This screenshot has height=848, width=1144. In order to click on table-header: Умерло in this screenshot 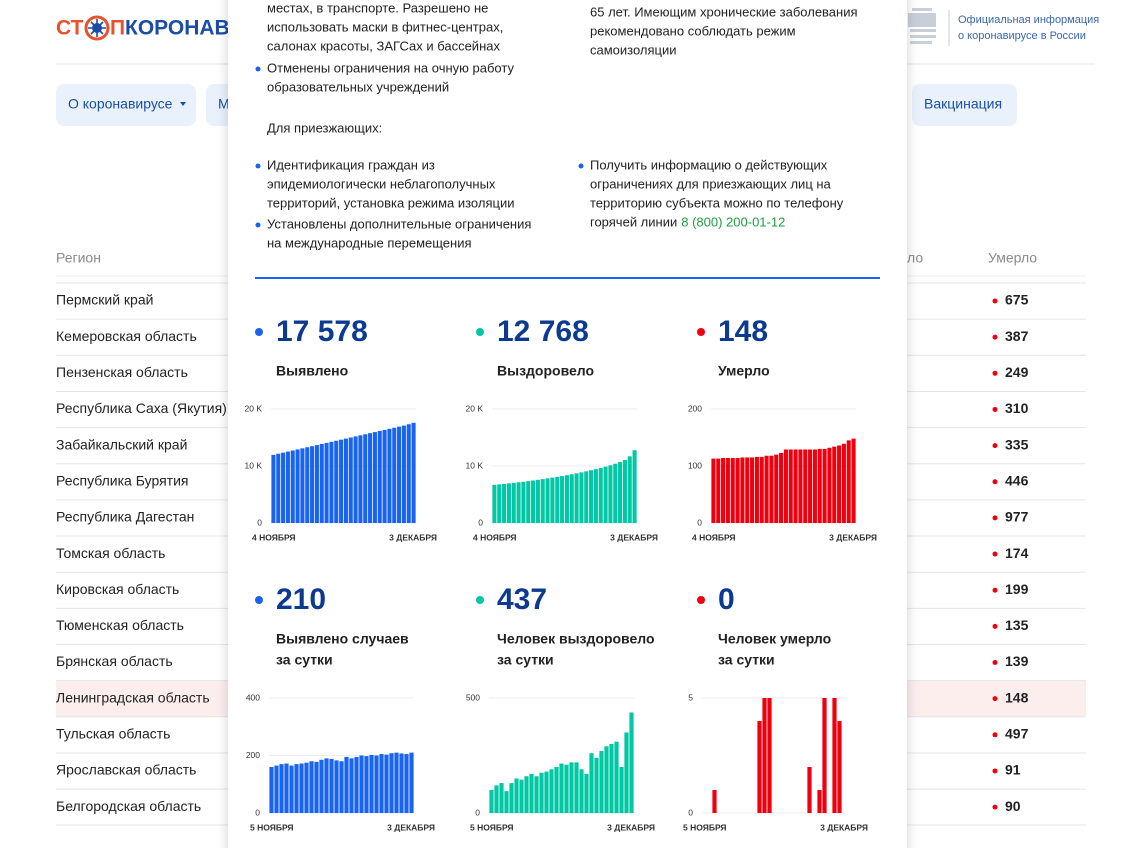, I will do `click(1012, 258)`.